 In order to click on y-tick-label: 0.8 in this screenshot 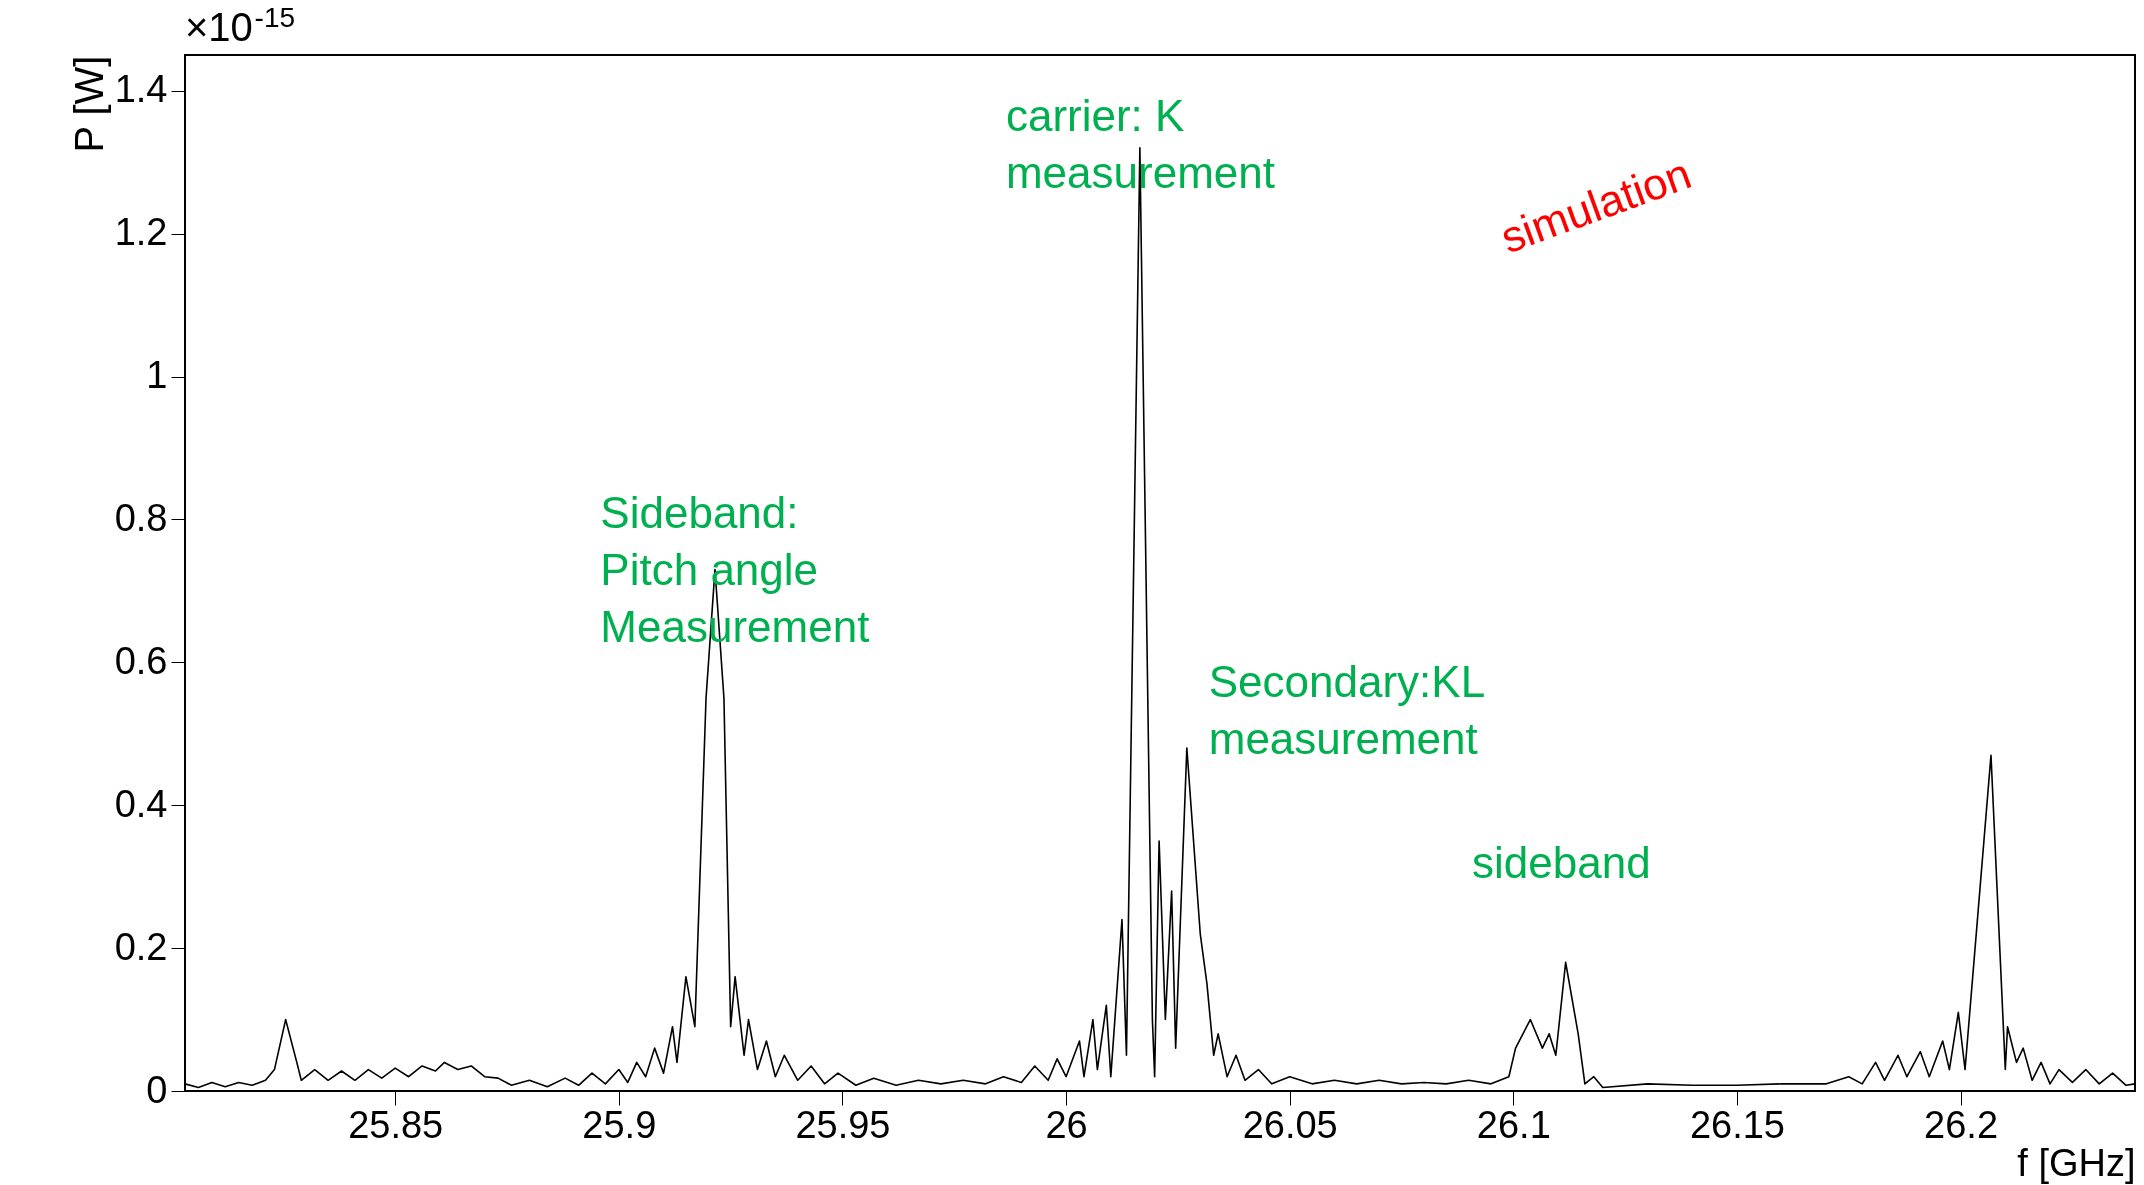, I will do `click(141, 517)`.